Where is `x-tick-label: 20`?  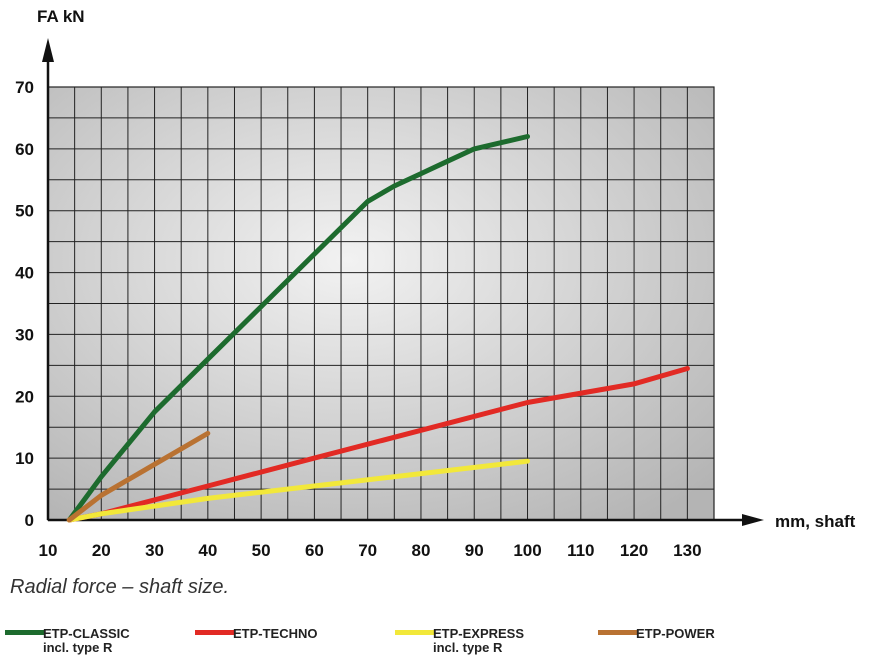 x-tick-label: 20 is located at coordinates (101, 550).